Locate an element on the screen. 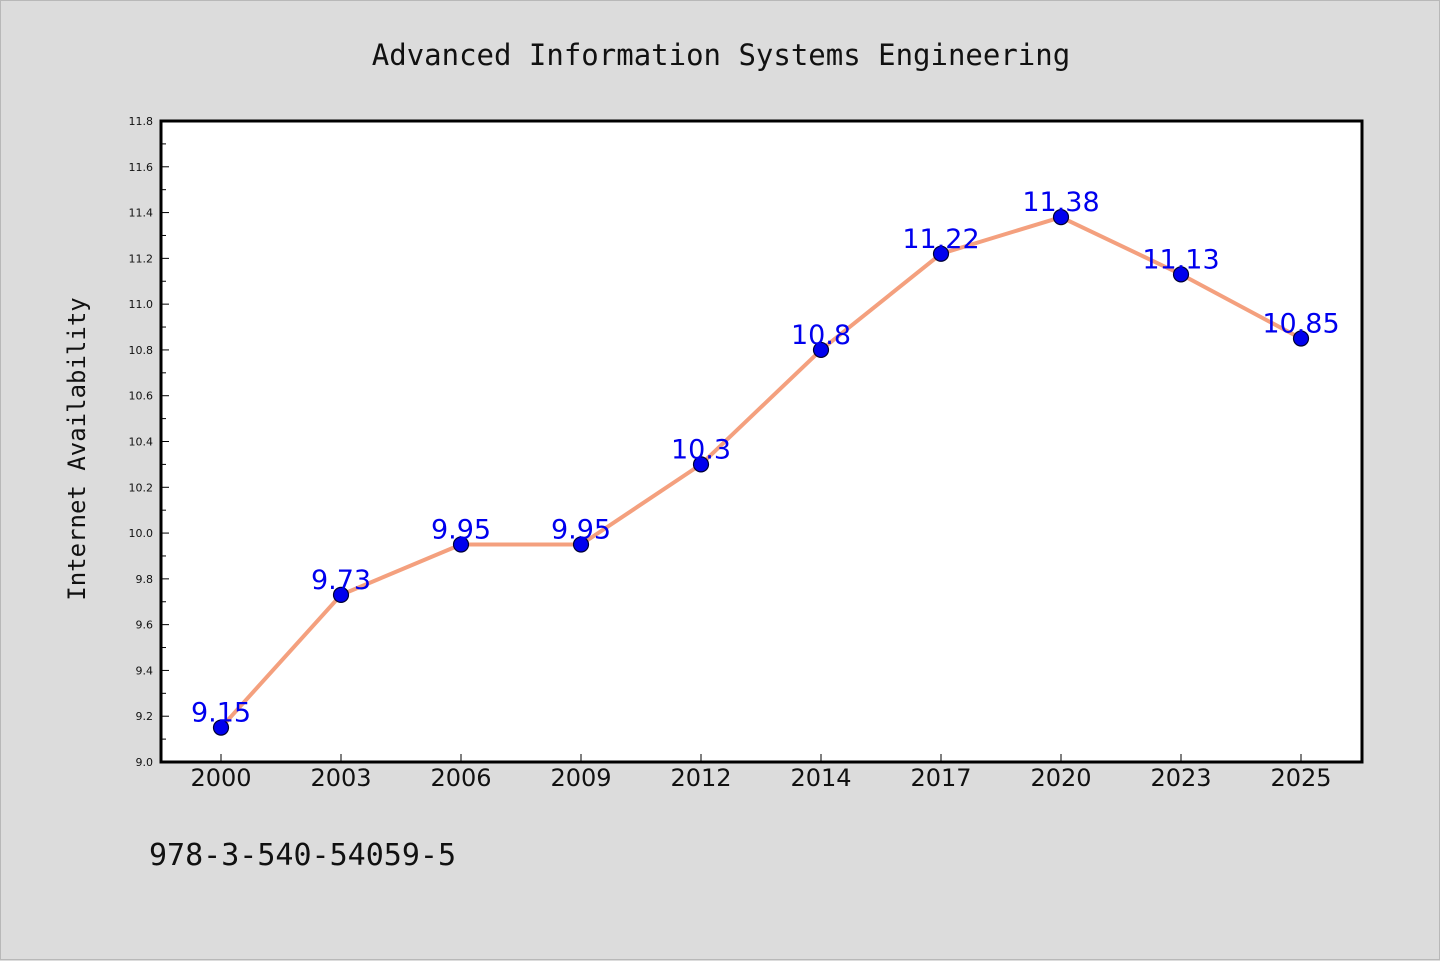 This screenshot has height=961, width=1440. y-tick-label: 11.2 is located at coordinates (141, 258).